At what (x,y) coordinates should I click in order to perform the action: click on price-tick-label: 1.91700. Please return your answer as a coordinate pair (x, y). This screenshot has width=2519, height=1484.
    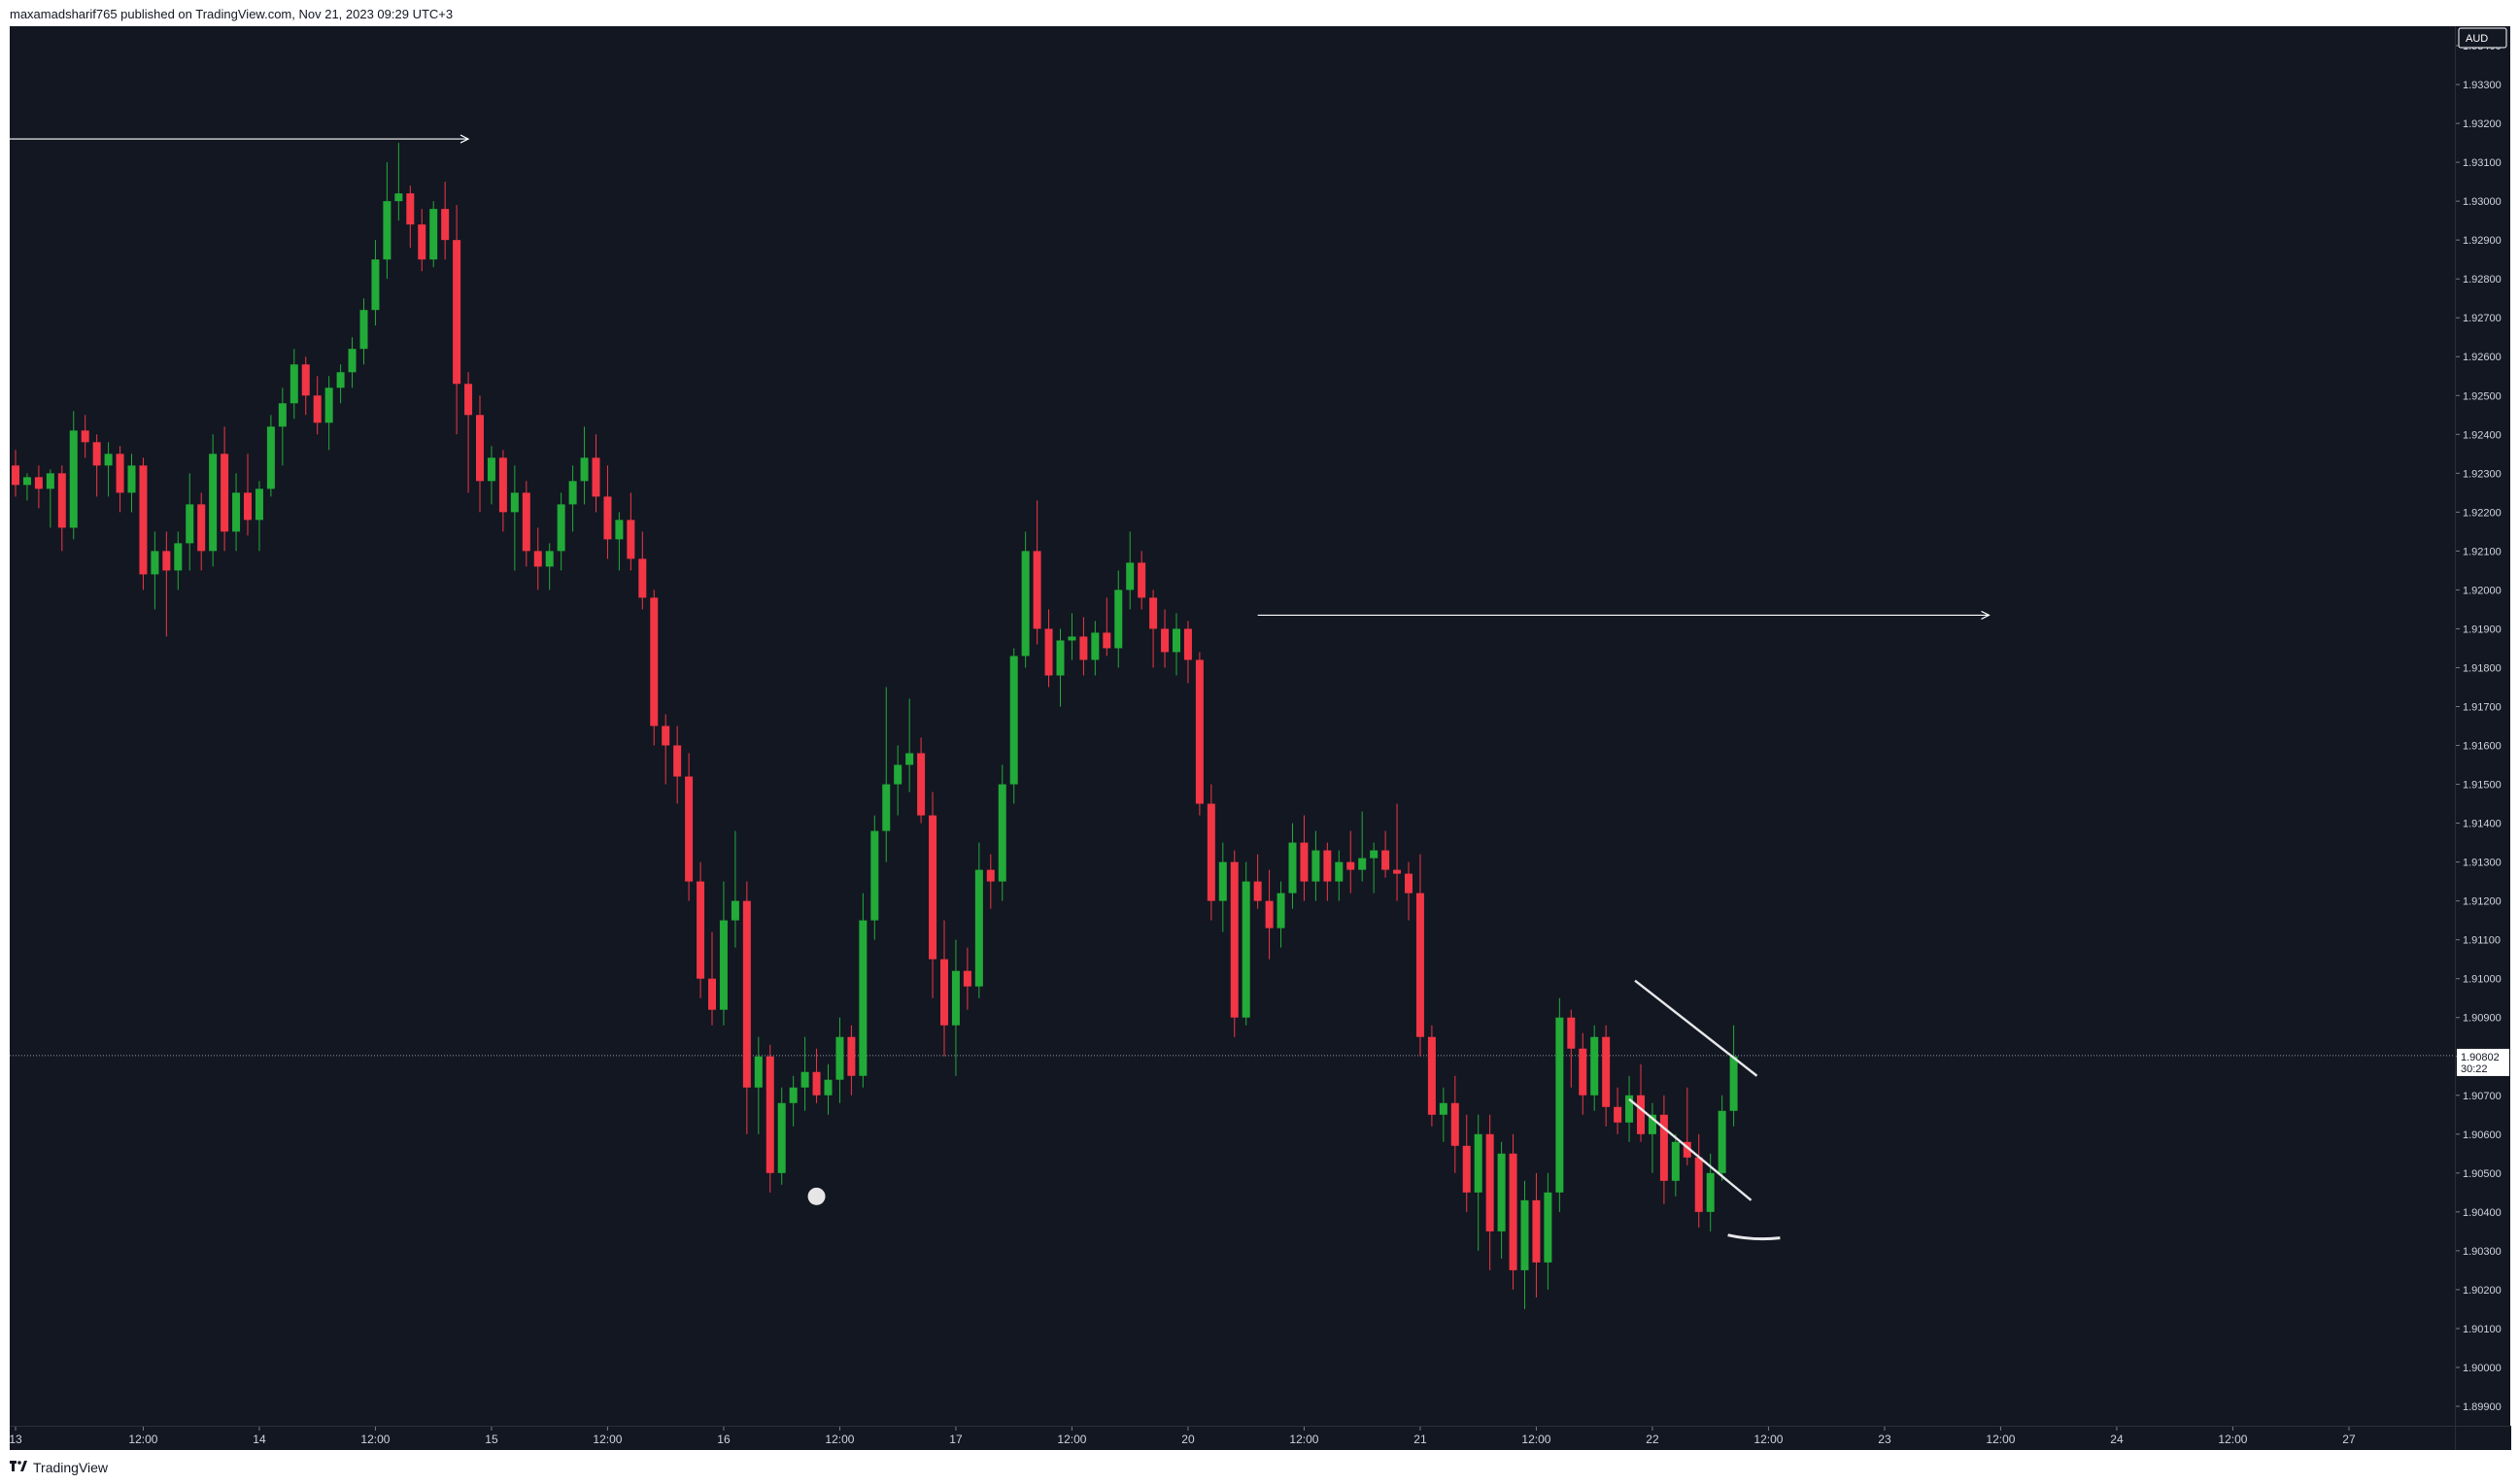
    Looking at the image, I should click on (2482, 707).